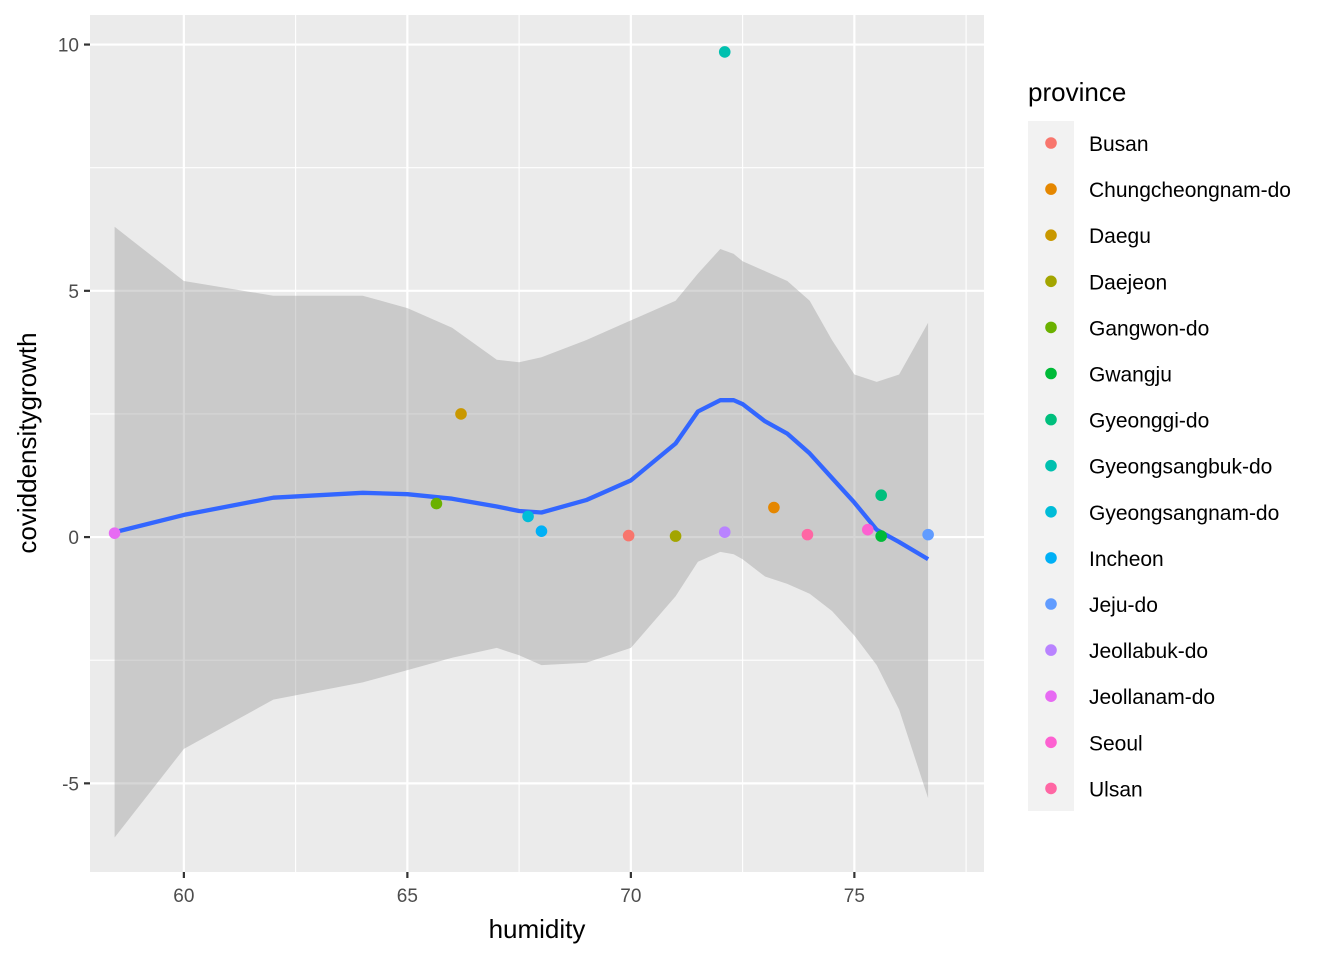 The width and height of the screenshot is (1344, 960). I want to click on legend-label: Gyeonggi-do, so click(1149, 421).